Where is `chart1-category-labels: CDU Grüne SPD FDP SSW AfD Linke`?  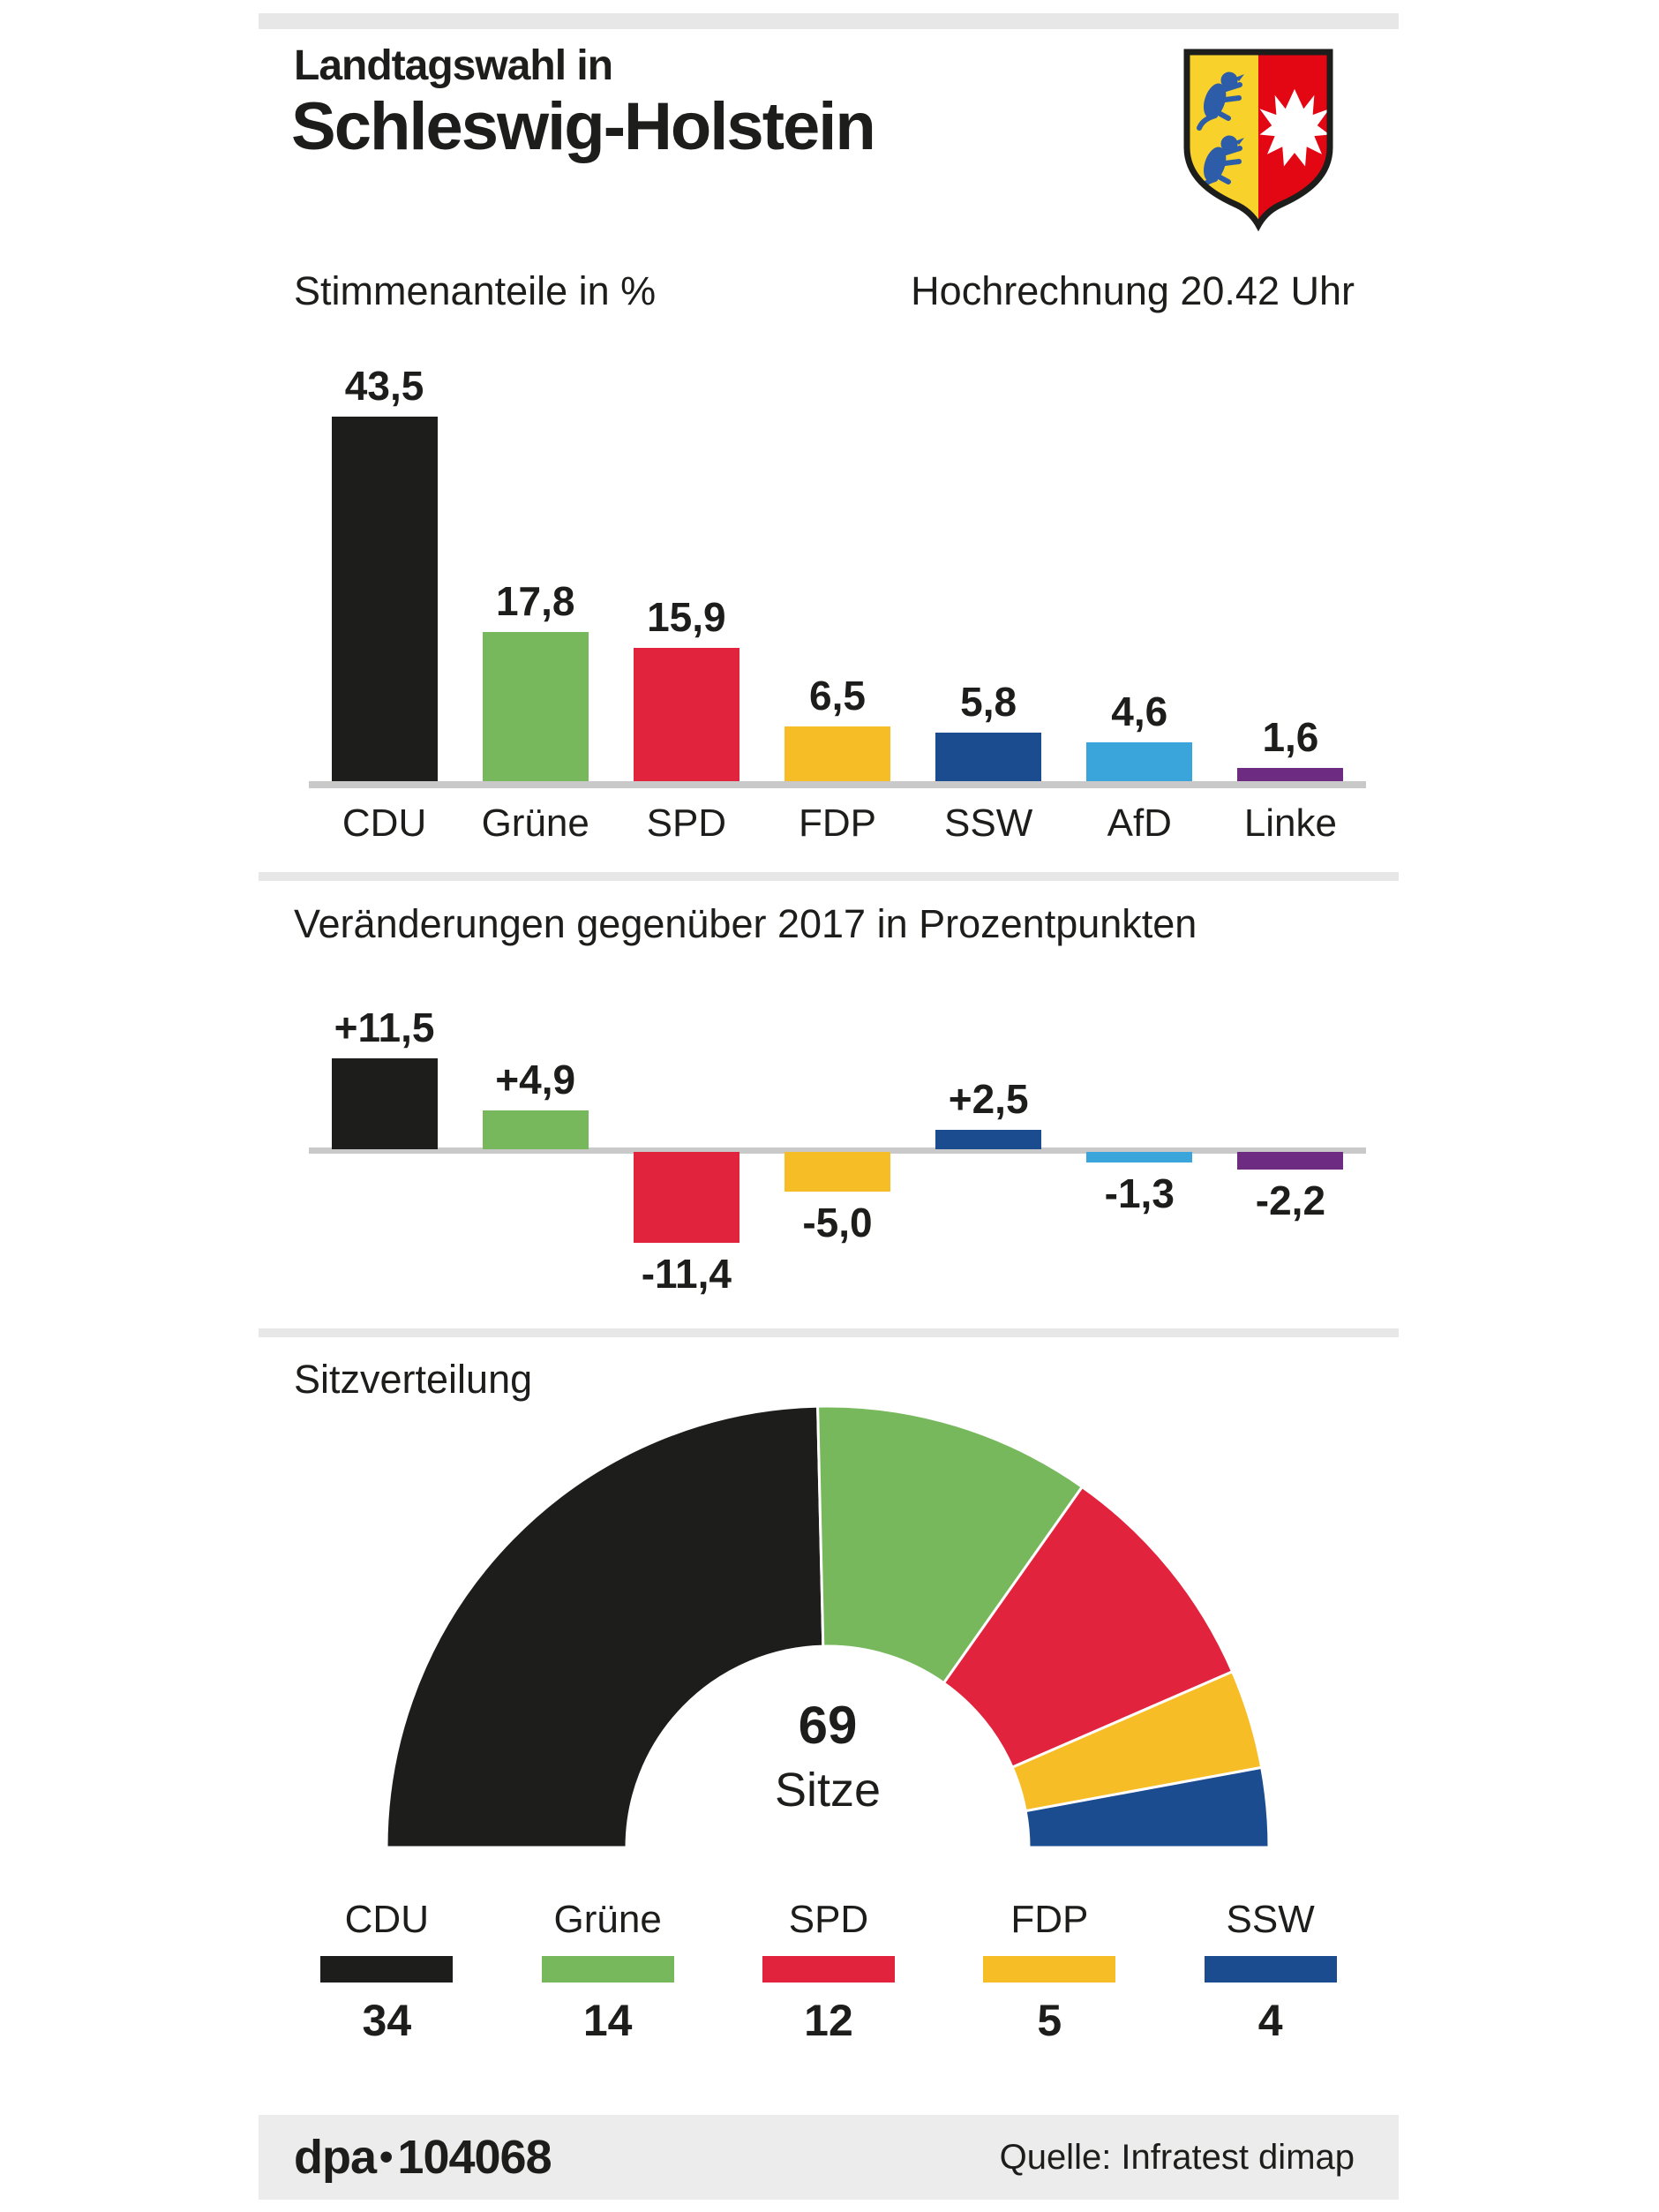 chart1-category-labels: CDU Grüne SPD FDP SSW AfD Linke is located at coordinates (837, 823).